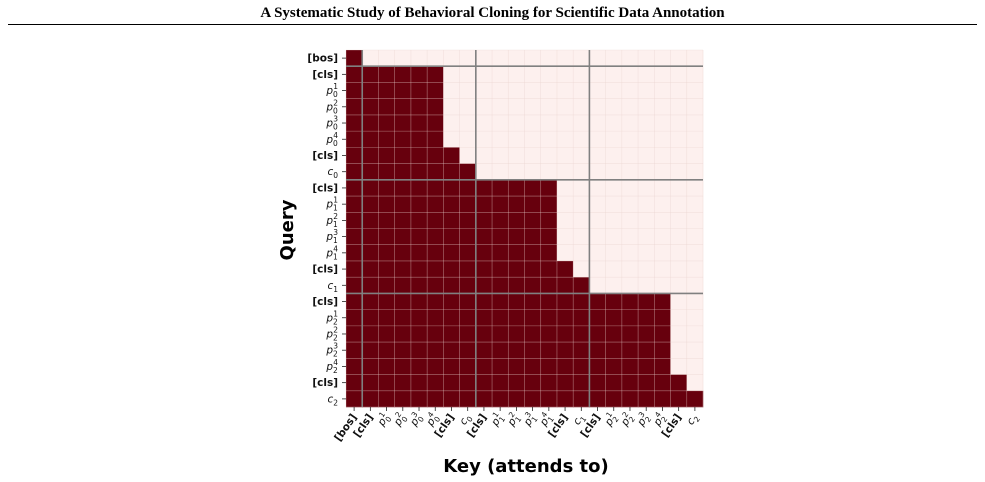  Describe the element at coordinates (287, 229) in the screenshot. I see `y-axis-title: Query` at that location.